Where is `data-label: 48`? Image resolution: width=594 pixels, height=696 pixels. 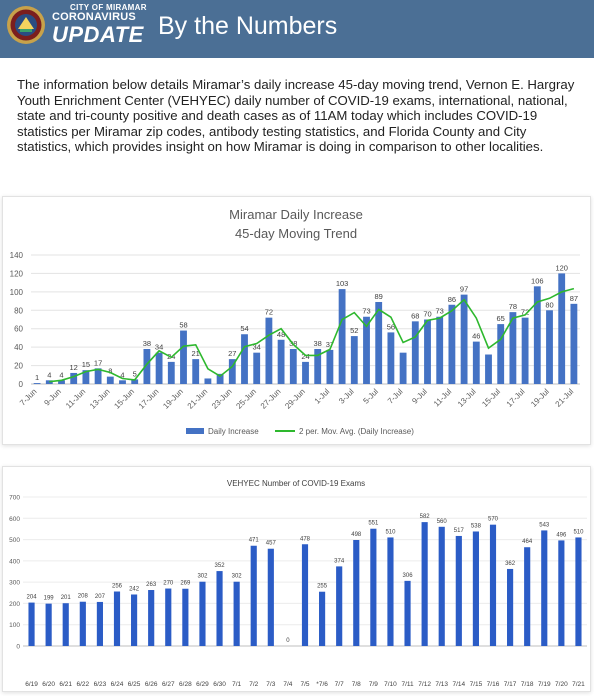
data-label: 48 is located at coordinates (281, 334).